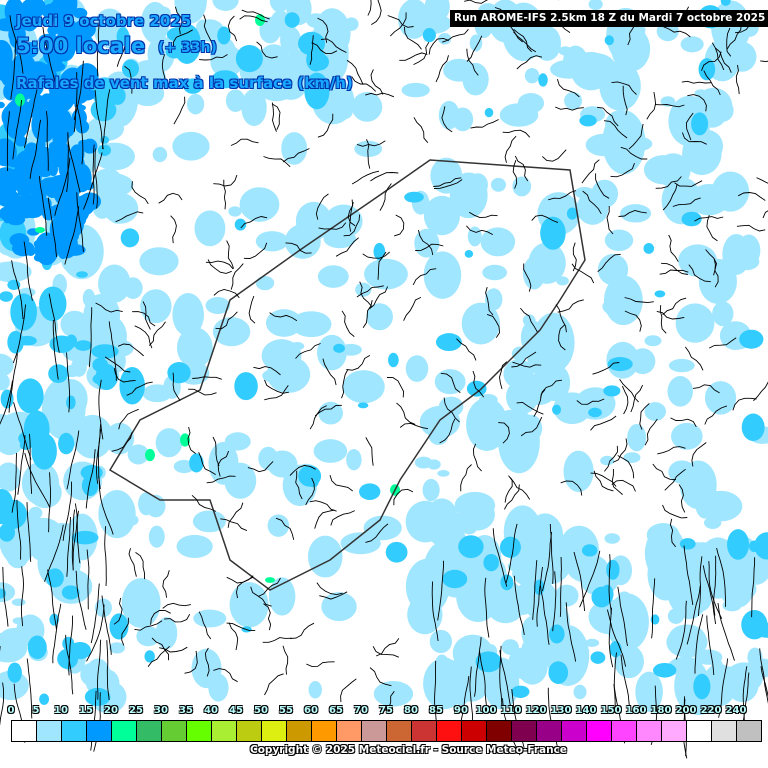 The image size is (768, 768). What do you see at coordinates (161, 710) in the screenshot?
I see `legend-label: 30` at bounding box center [161, 710].